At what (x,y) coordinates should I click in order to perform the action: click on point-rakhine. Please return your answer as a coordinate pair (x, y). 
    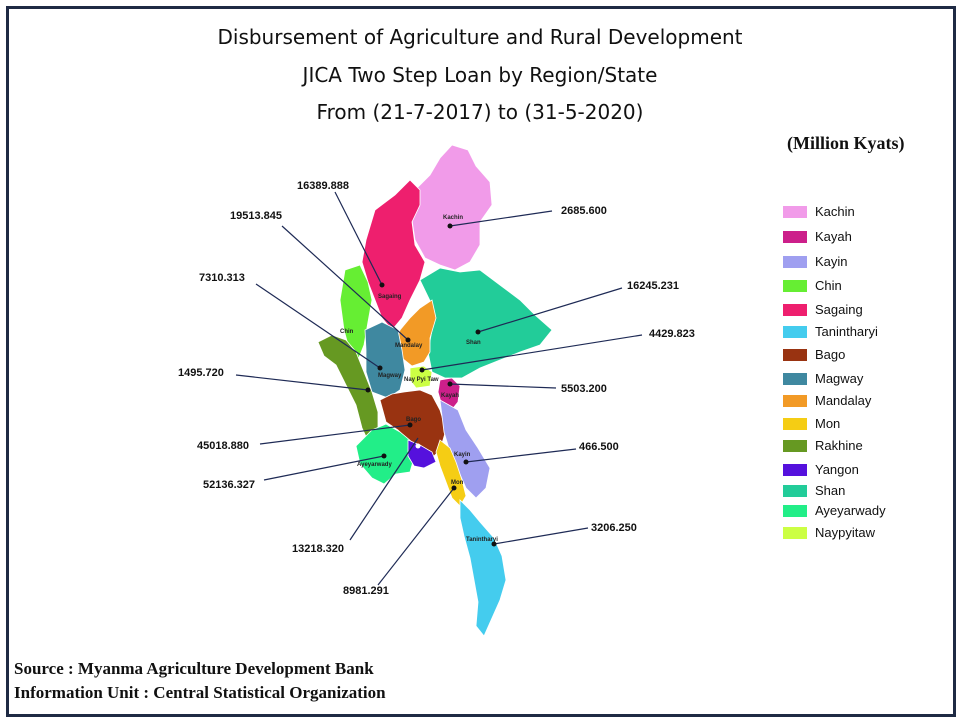
    Looking at the image, I should click on (368, 390).